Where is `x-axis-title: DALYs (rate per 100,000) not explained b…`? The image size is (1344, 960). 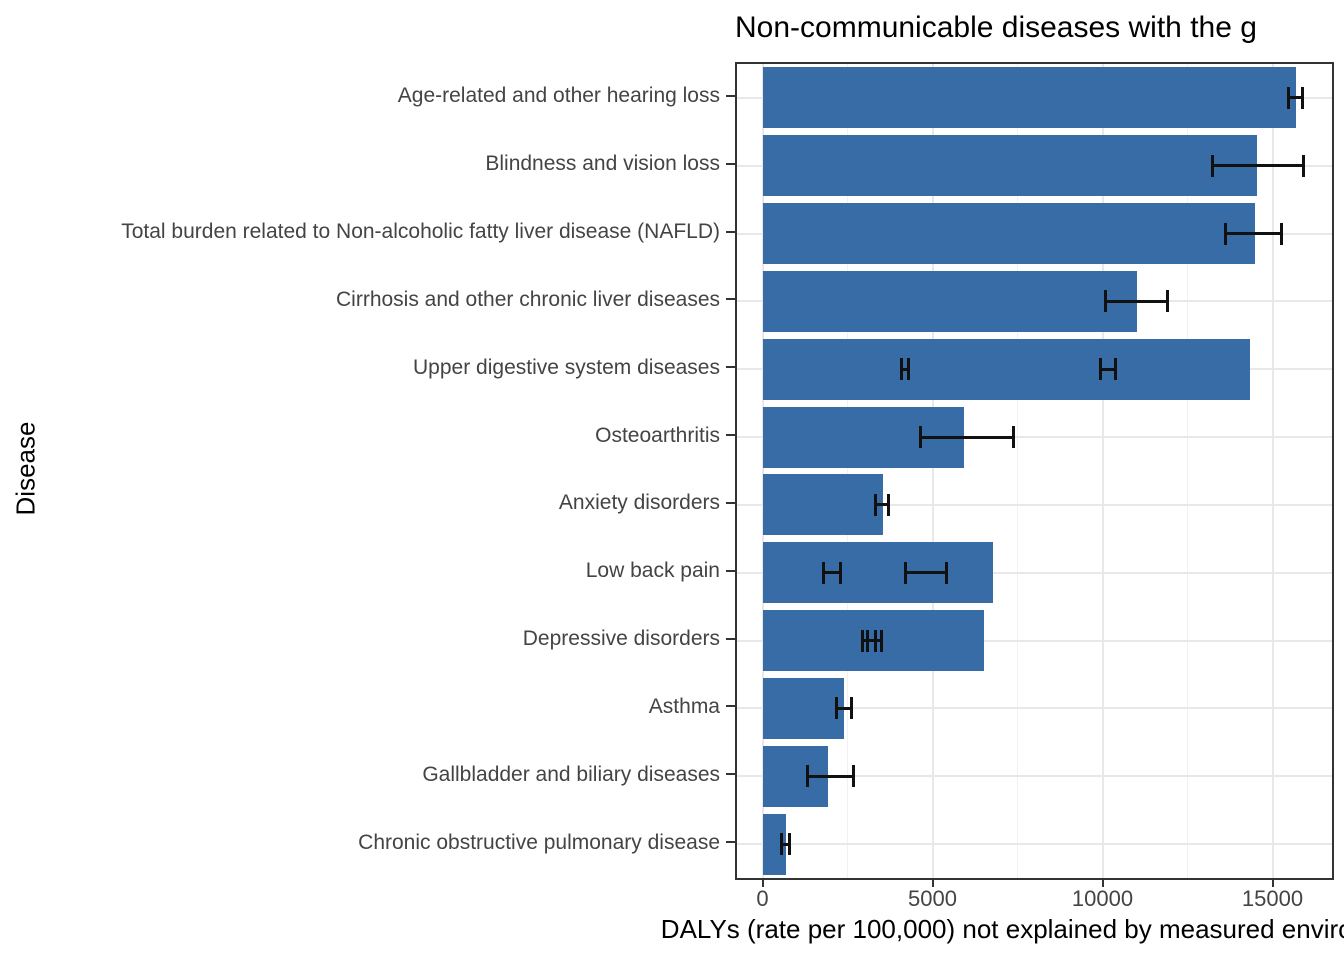 x-axis-title: DALYs (rate per 100,000) not explained b… is located at coordinates (1002, 929).